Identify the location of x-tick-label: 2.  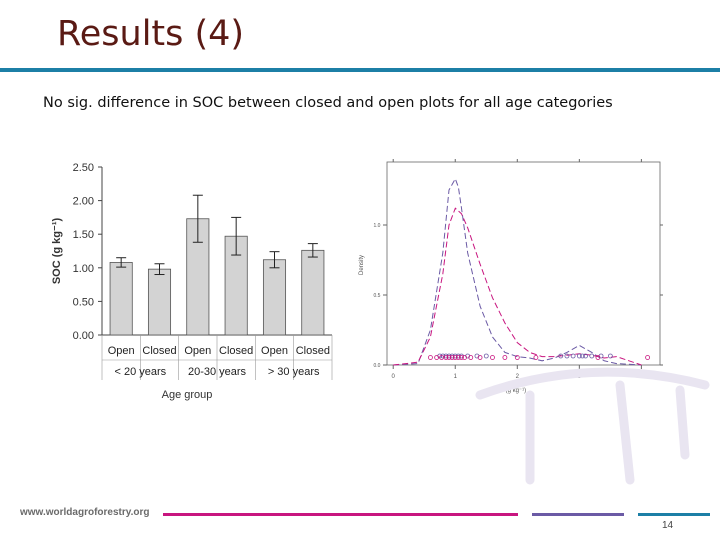
(518, 377).